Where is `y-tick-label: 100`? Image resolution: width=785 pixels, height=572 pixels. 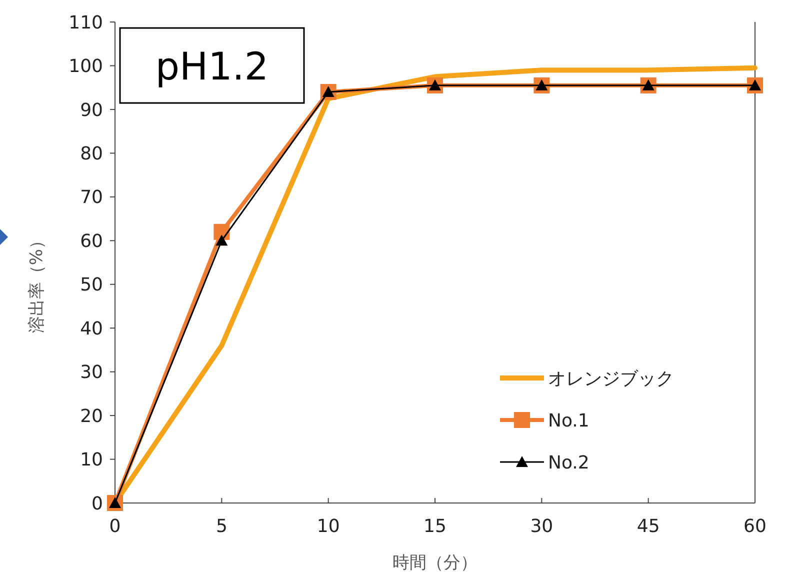 y-tick-label: 100 is located at coordinates (85, 67).